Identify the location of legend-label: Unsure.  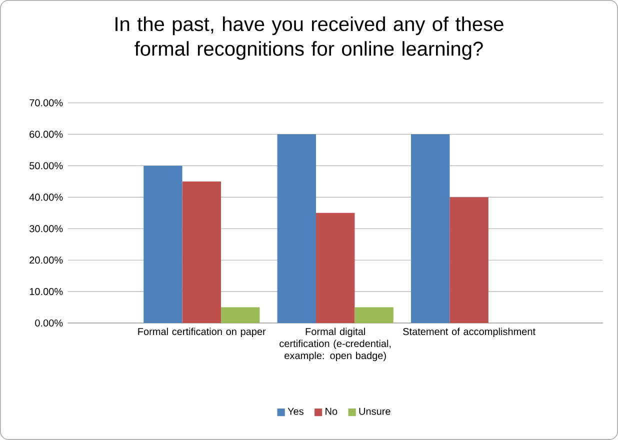
(374, 411).